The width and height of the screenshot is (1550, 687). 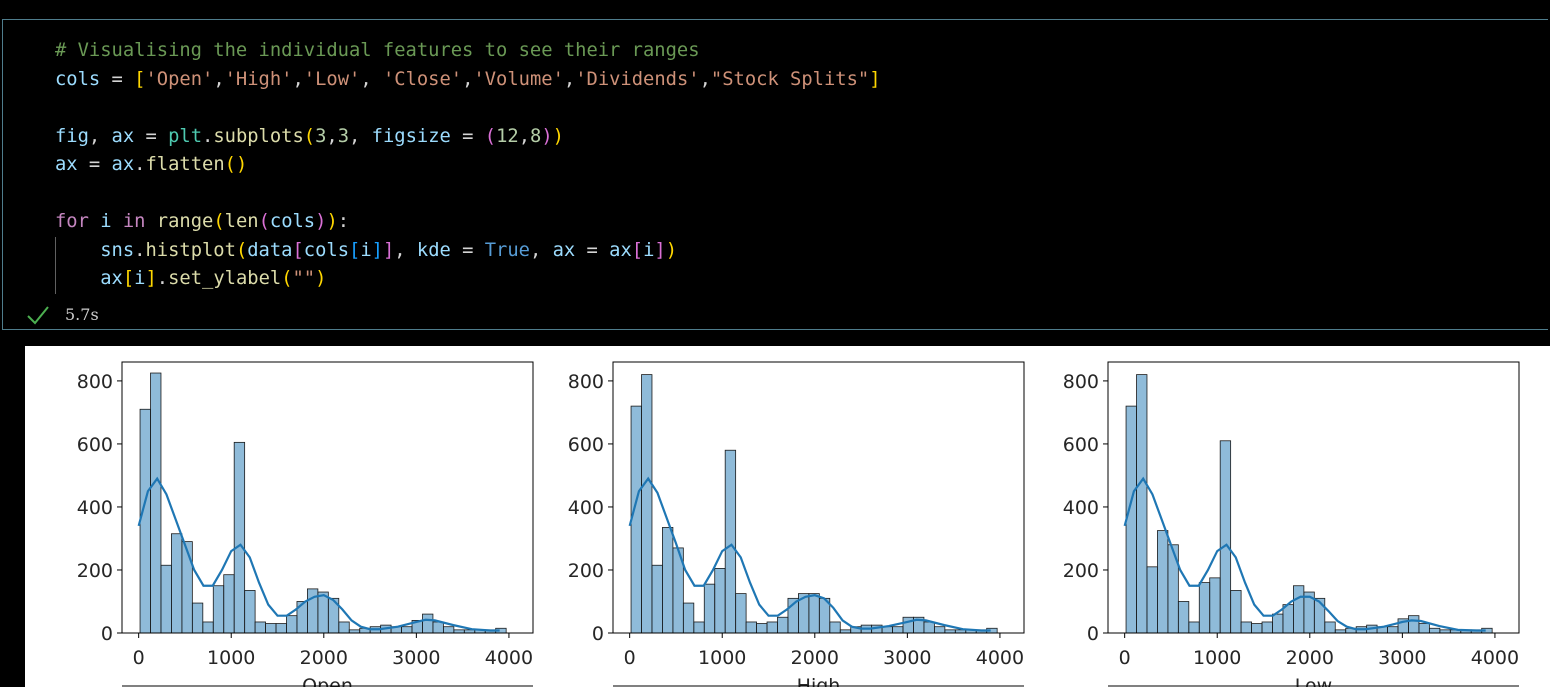 What do you see at coordinates (82, 314) in the screenshot?
I see `execution-time: 5.7s` at bounding box center [82, 314].